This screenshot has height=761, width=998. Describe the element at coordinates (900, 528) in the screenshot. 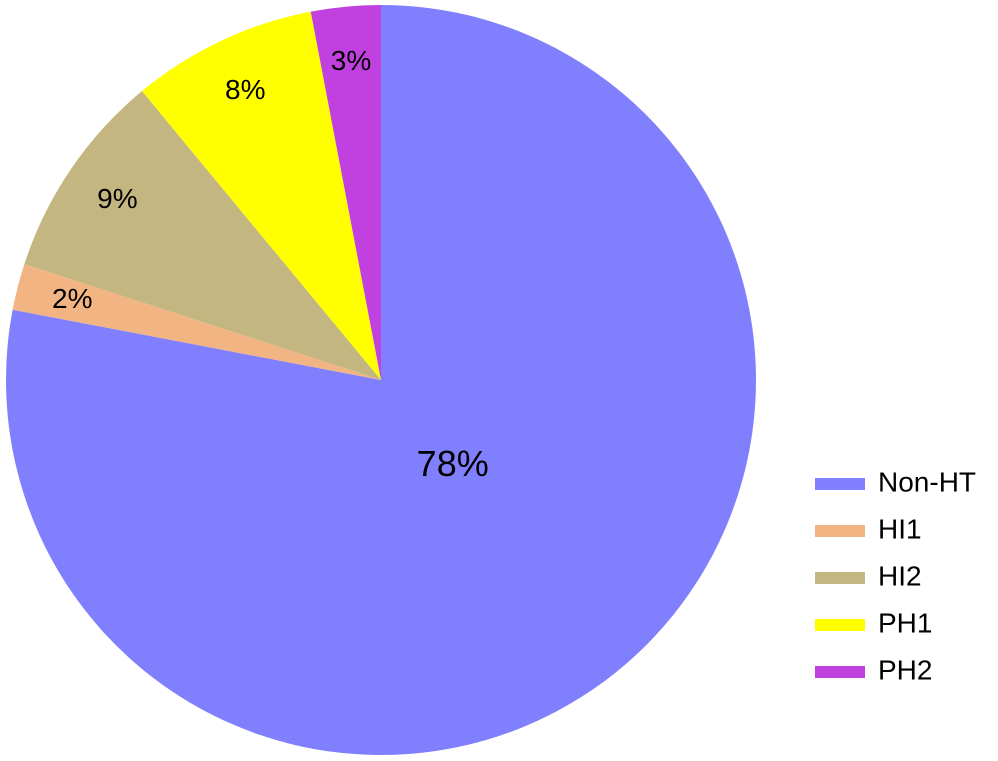

I see `legend-label: HI1` at that location.